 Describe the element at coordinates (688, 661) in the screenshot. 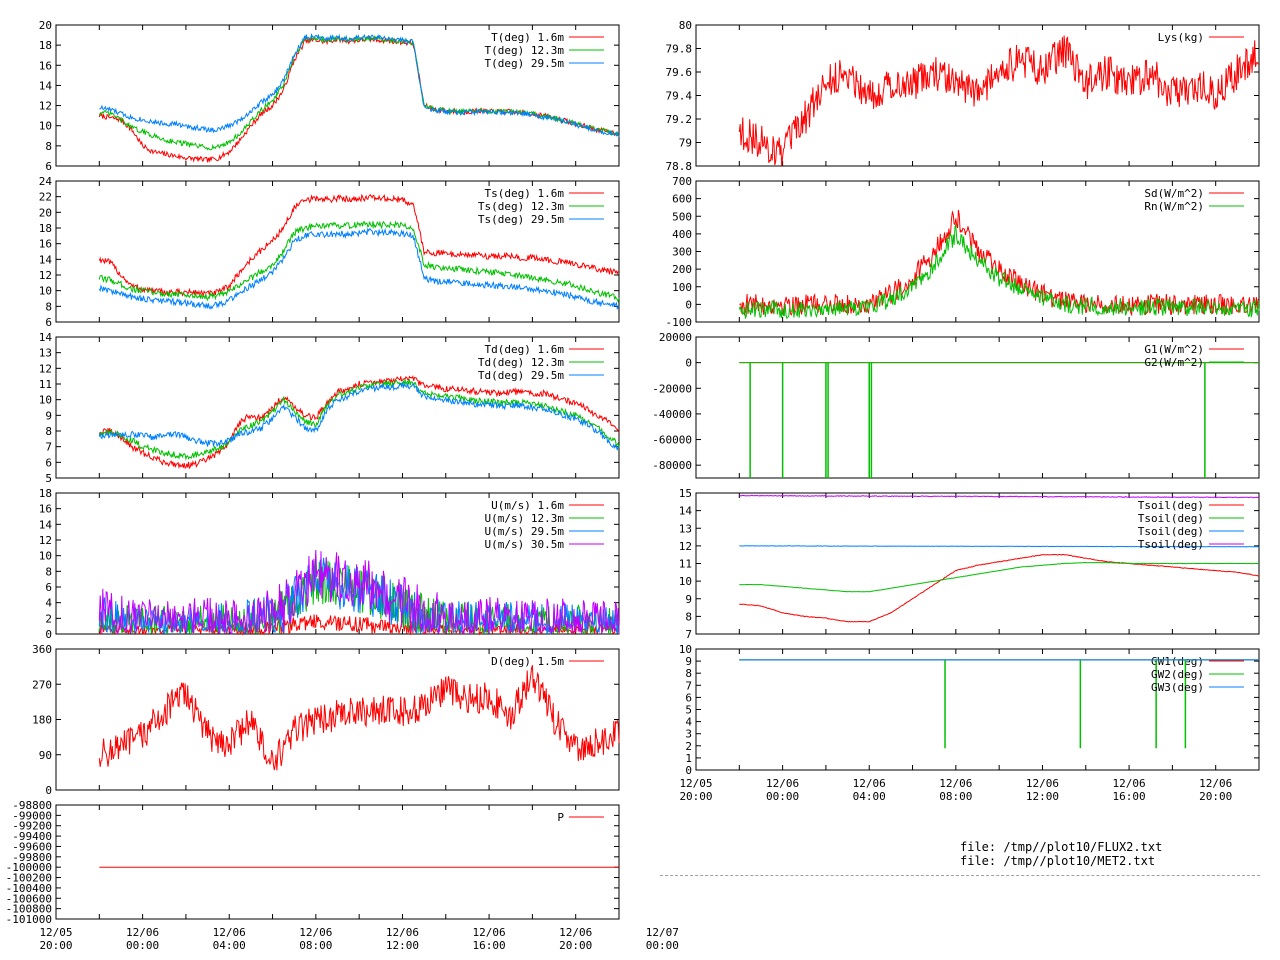

I see `y-tick-label: 9` at that location.